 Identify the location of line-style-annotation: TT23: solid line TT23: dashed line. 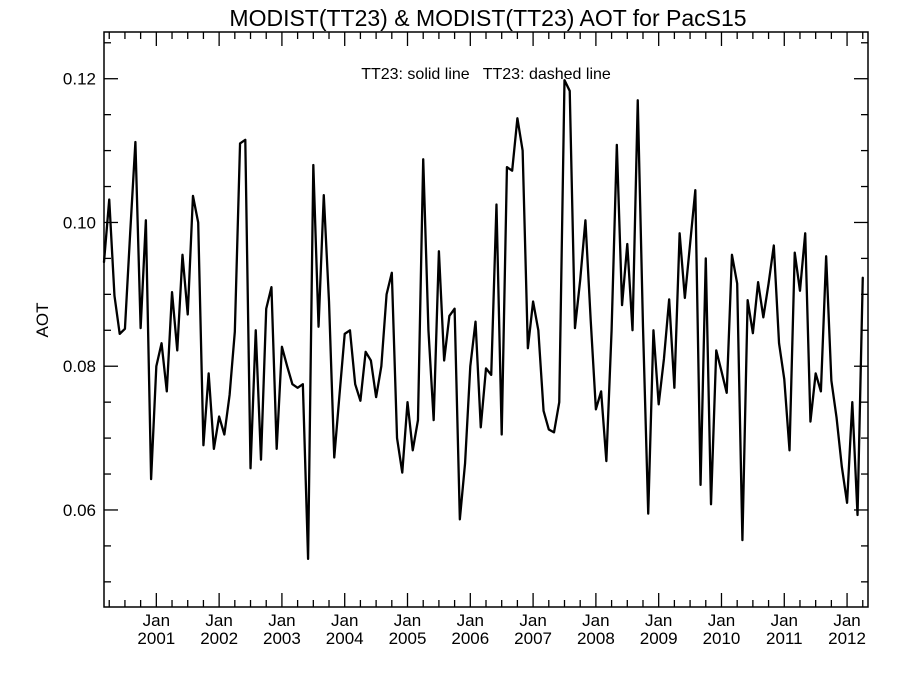
(486, 74).